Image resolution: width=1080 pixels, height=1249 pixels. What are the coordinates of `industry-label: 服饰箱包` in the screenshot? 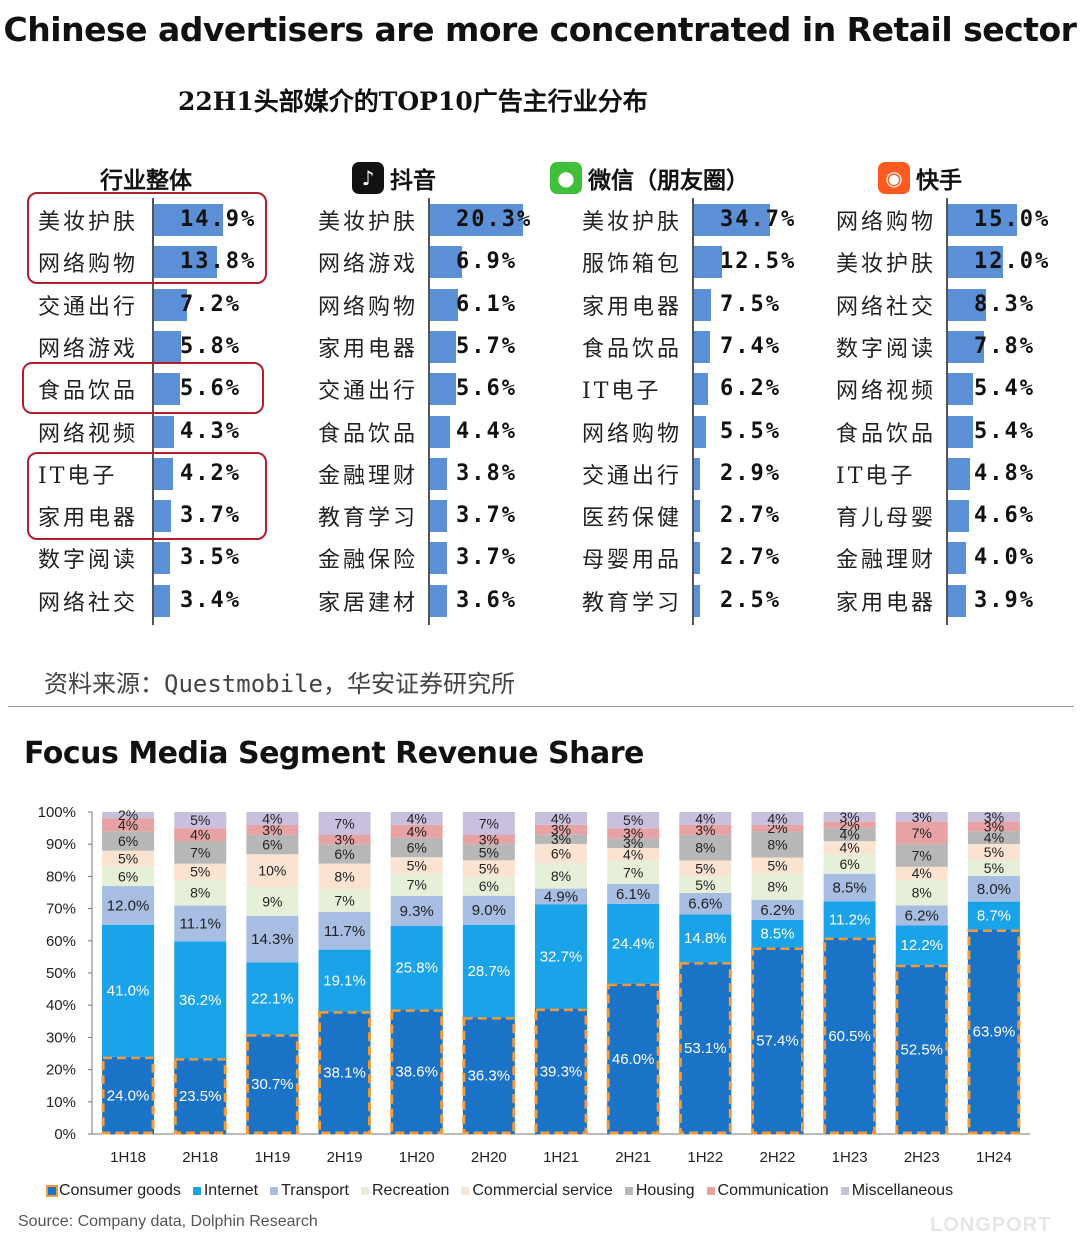 It's located at (632, 265).